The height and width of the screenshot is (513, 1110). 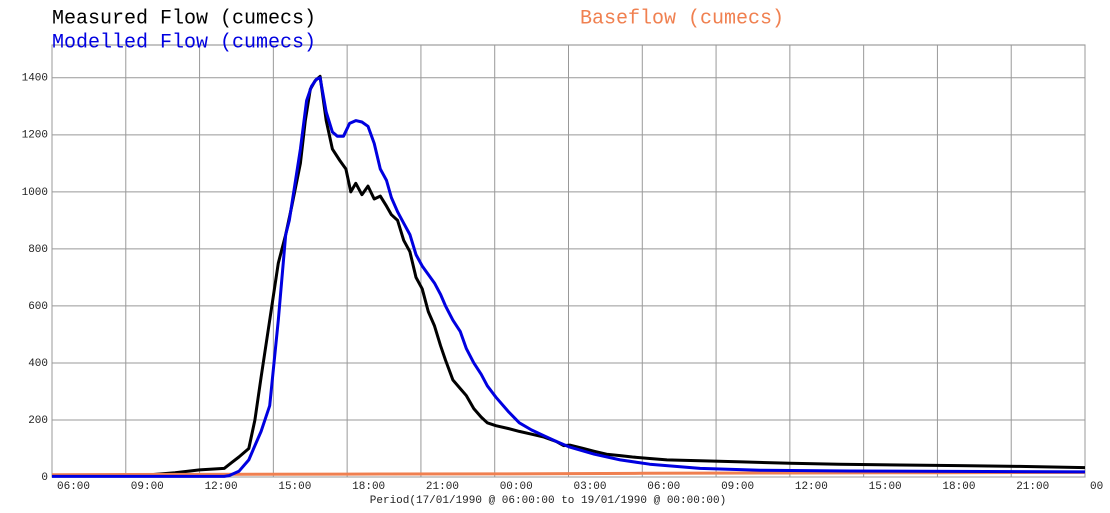 What do you see at coordinates (184, 42) in the screenshot?
I see `legend-entry: Modelled Flow (cumecs)` at bounding box center [184, 42].